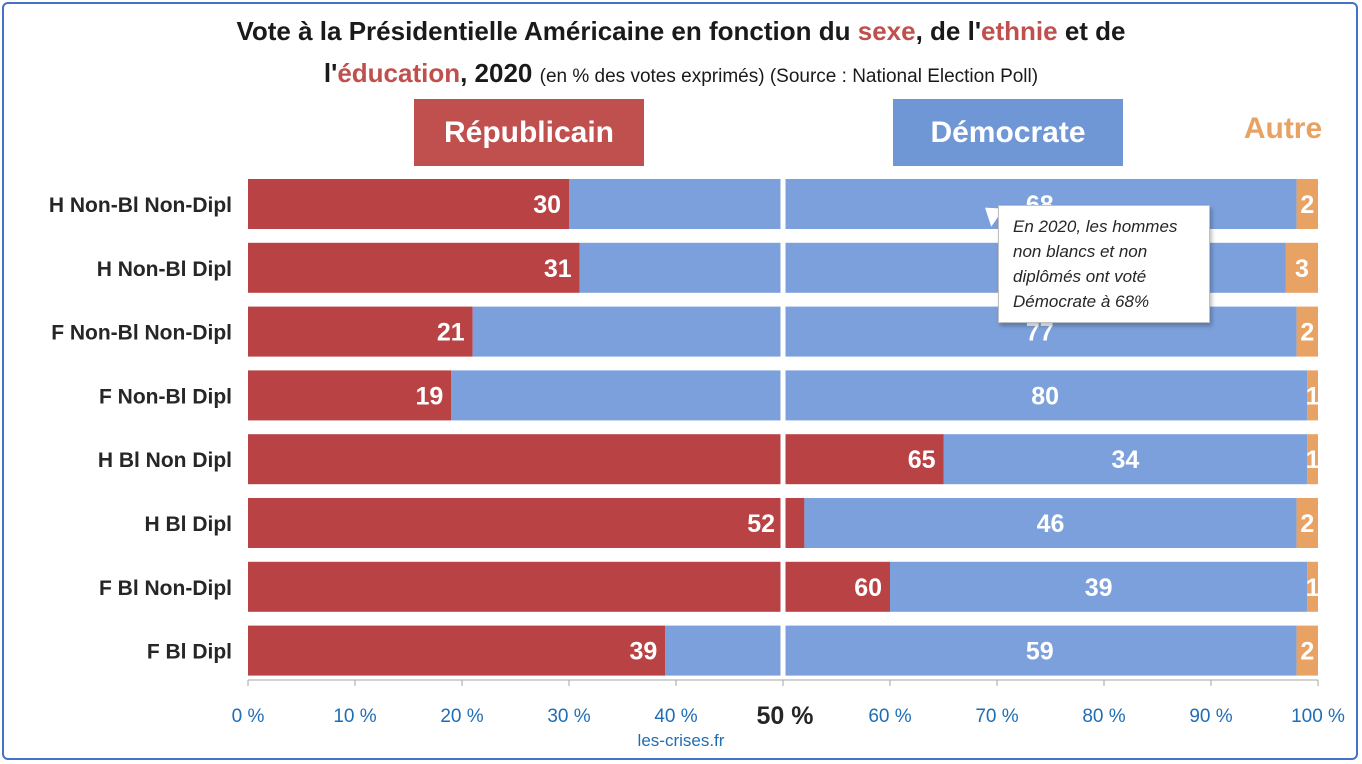 The width and height of the screenshot is (1362, 764). I want to click on value-label-democrate: 34, so click(1125, 460).